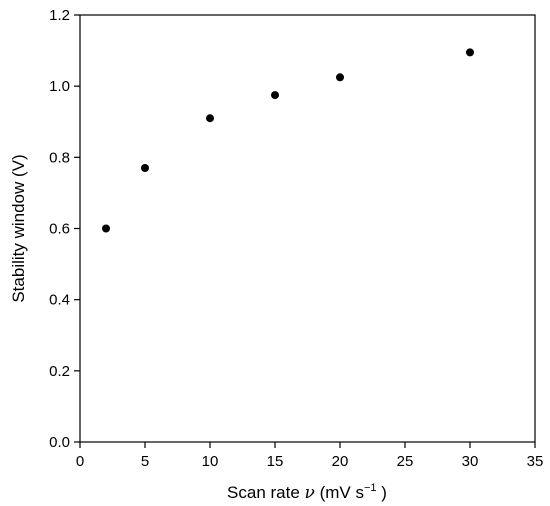  What do you see at coordinates (310, 456) in the screenshot?
I see `x-axis: 0 5 10 15 20 25 30 35` at bounding box center [310, 456].